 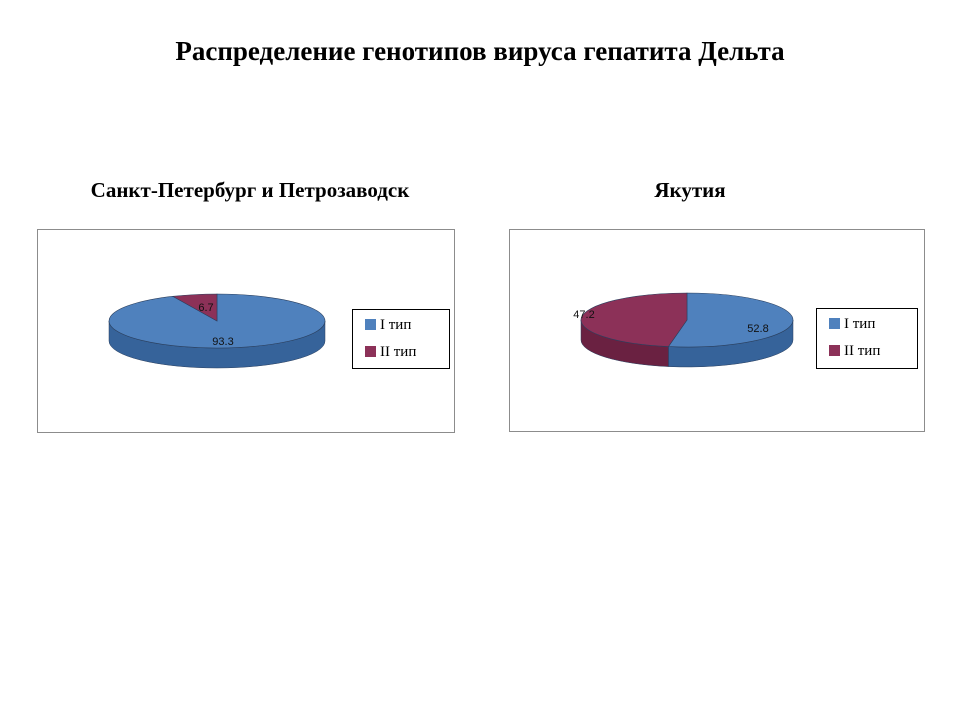 I want to click on data-label-1: 52.8, so click(x=757, y=329).